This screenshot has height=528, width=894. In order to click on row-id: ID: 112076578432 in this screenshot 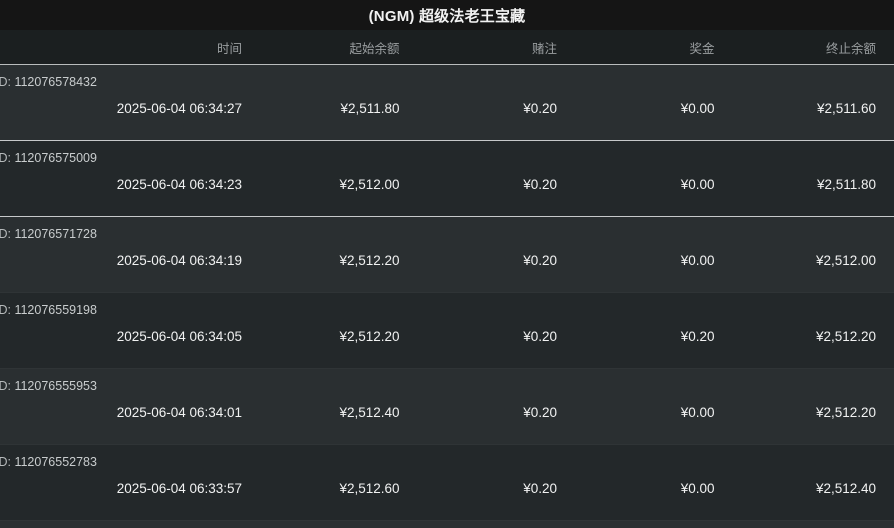, I will do `click(48, 82)`.